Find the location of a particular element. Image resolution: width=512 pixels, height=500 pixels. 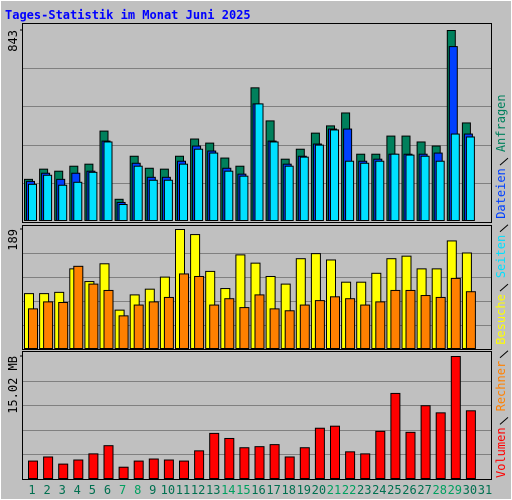

legend-label: Besuche is located at coordinates (501, 319).